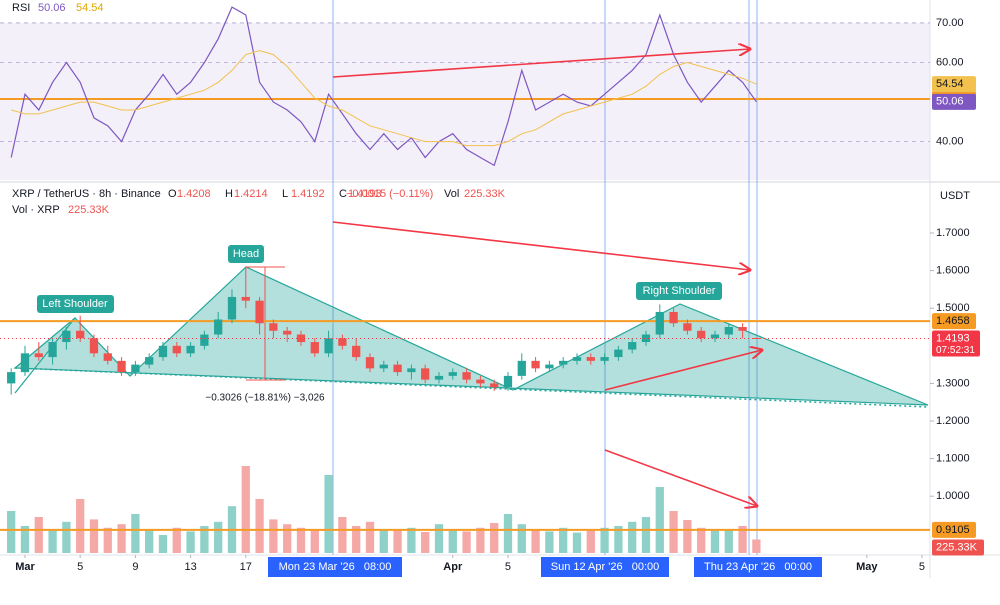 Image resolution: width=1000 pixels, height=605 pixels. What do you see at coordinates (679, 291) in the screenshot?
I see `right-shoulder-label: Right Shoulder` at bounding box center [679, 291].